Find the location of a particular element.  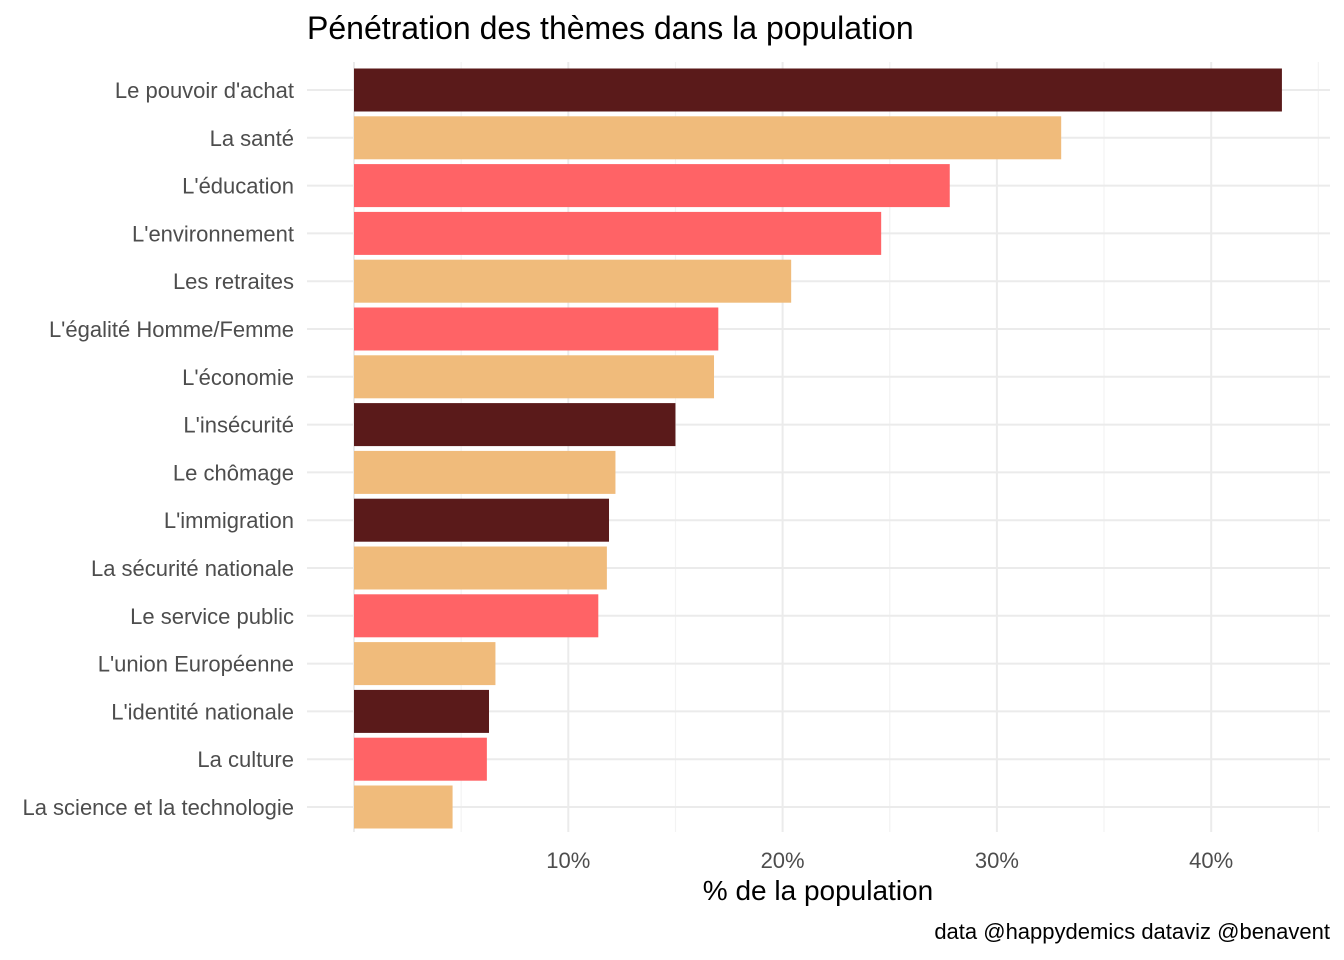

y-tick-label: L'éducation is located at coordinates (238, 186).